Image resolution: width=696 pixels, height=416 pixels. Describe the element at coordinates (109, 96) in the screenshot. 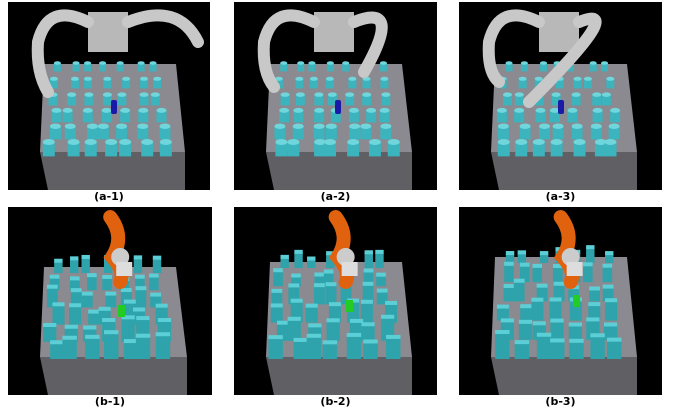

I see `scene-panel` at that location.